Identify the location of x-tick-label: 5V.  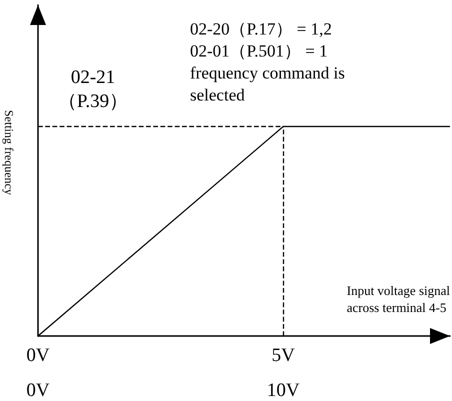
(284, 355).